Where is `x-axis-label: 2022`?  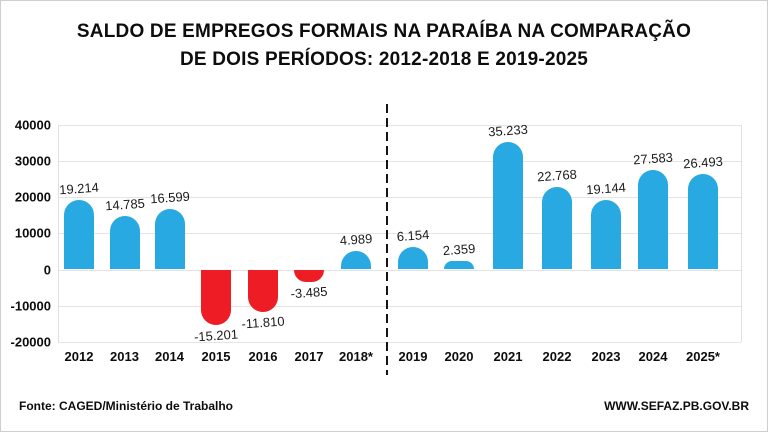 x-axis-label: 2022 is located at coordinates (557, 356).